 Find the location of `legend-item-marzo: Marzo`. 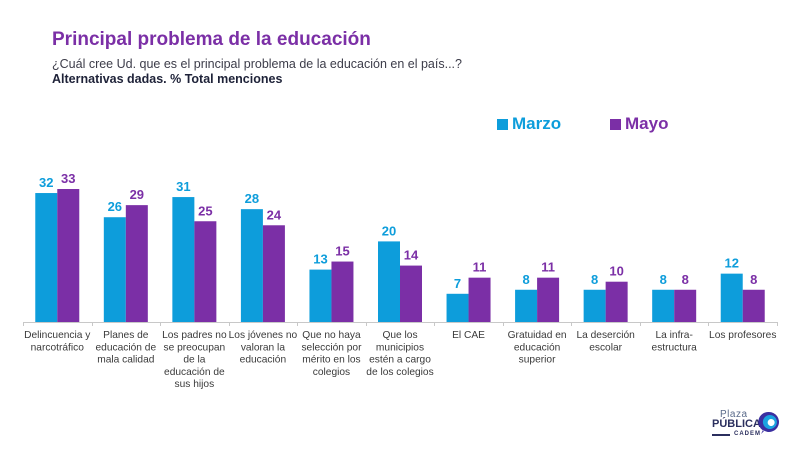

legend-item-marzo: Marzo is located at coordinates (529, 124).